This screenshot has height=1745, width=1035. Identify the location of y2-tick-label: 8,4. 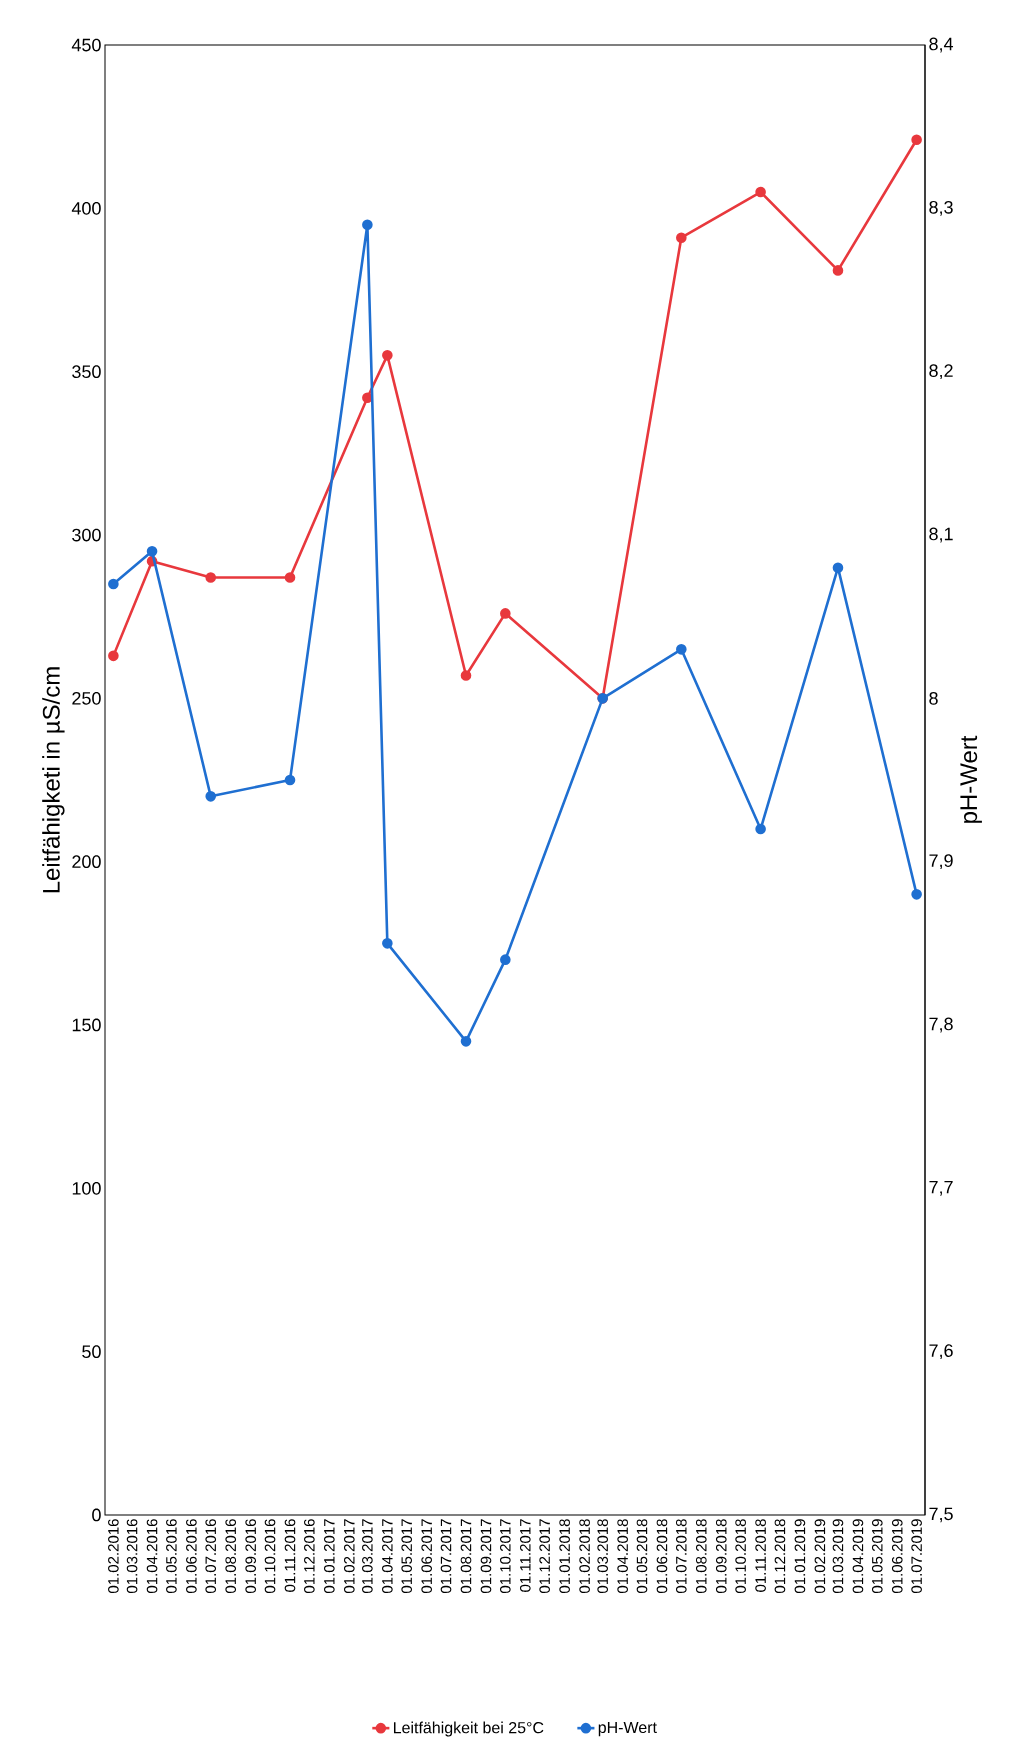
(941, 45).